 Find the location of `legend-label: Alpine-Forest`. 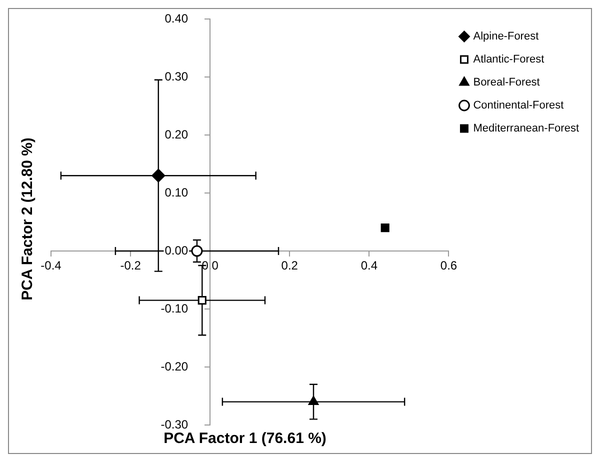

legend-label: Alpine-Forest is located at coordinates (506, 36).